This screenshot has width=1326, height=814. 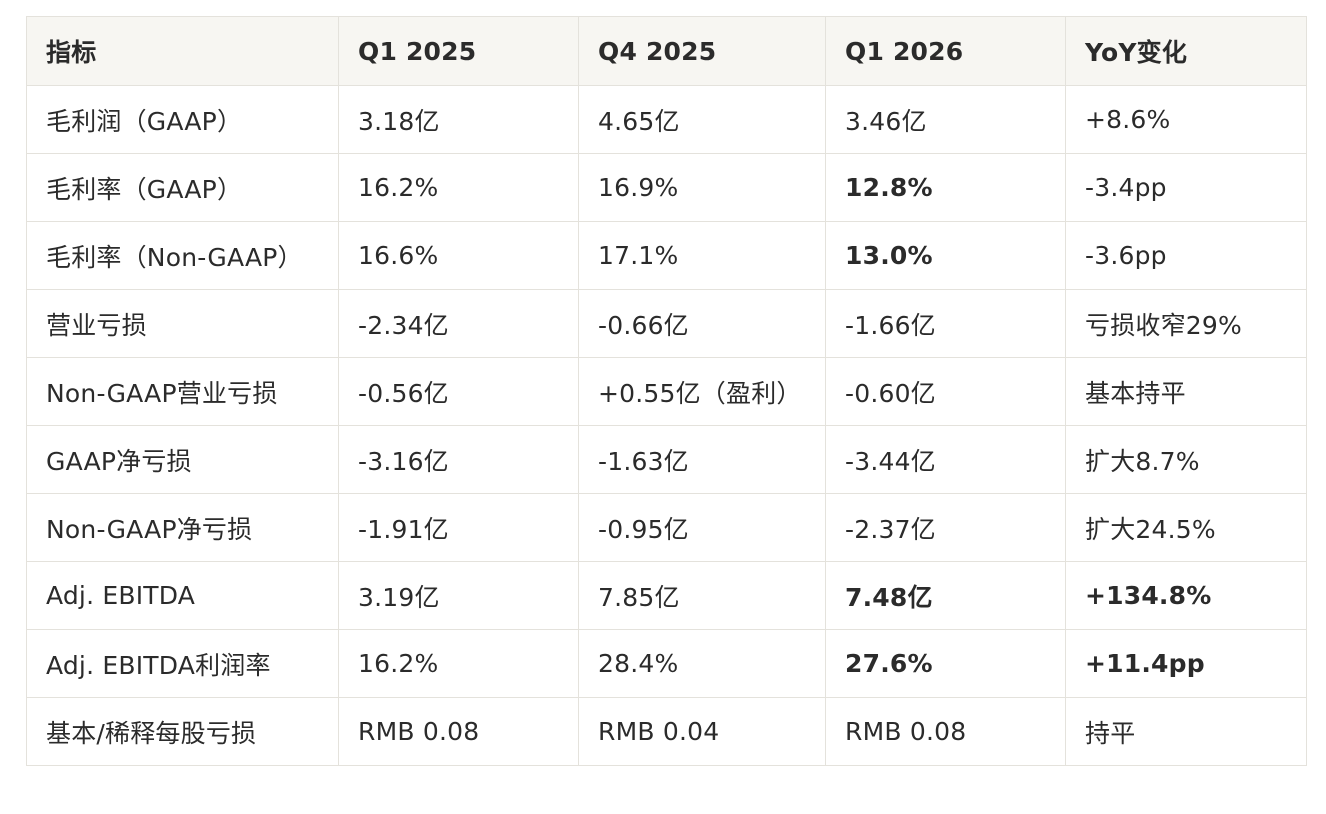 What do you see at coordinates (1186, 391) in the screenshot?
I see `yoy-change-cell: 基本持平` at bounding box center [1186, 391].